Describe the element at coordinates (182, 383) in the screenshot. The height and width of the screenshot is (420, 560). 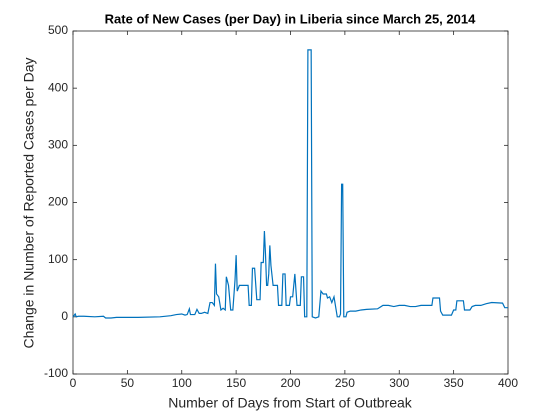
I see `x-tick-label: 100` at that location.